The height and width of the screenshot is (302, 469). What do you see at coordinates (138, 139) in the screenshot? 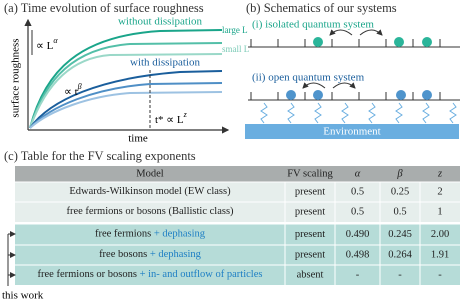
I see `x-label: time` at bounding box center [138, 139].